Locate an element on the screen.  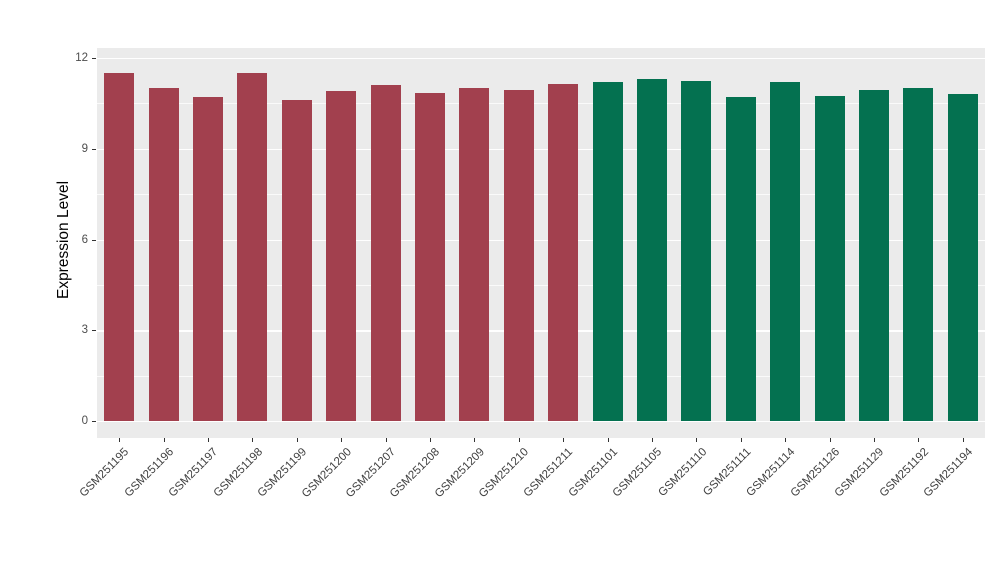
y-tick-label: 9 is located at coordinates (84, 148).